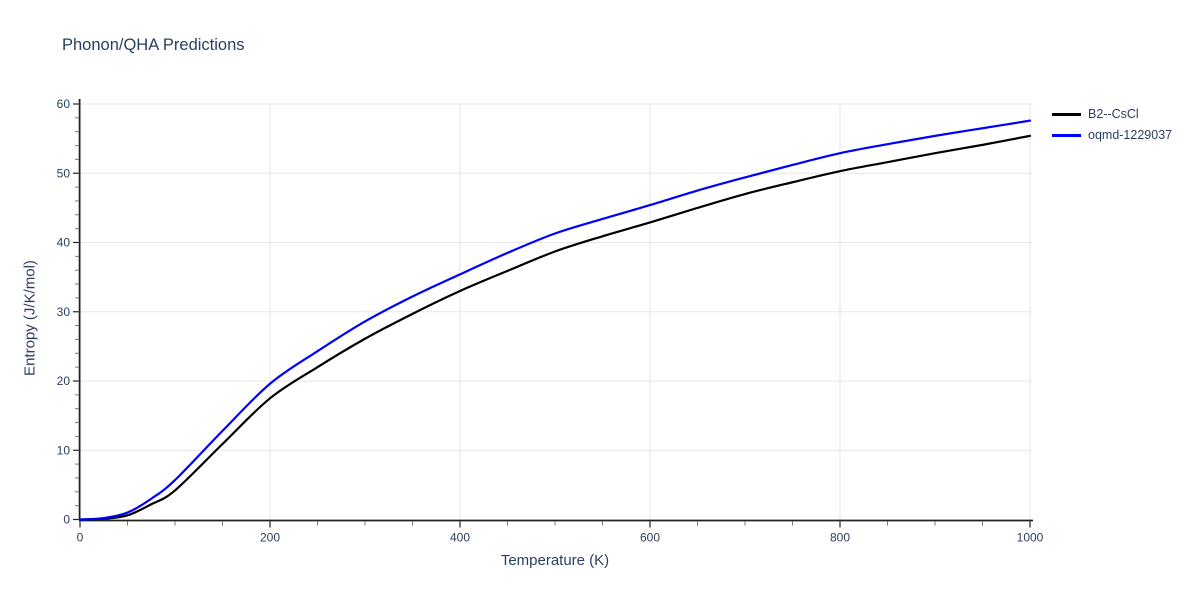 The width and height of the screenshot is (1200, 600). What do you see at coordinates (64, 450) in the screenshot?
I see `y-tick-label: 10` at bounding box center [64, 450].